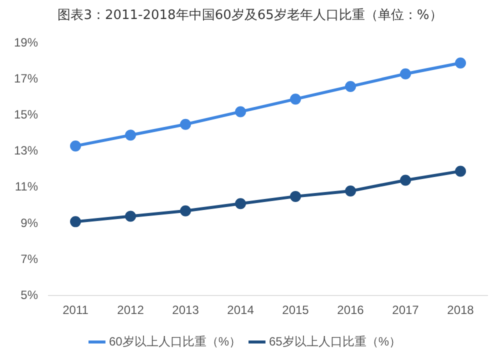 This screenshot has height=362, width=500. Describe the element at coordinates (29, 223) in the screenshot. I see `y-tick-label: 9%` at that location.